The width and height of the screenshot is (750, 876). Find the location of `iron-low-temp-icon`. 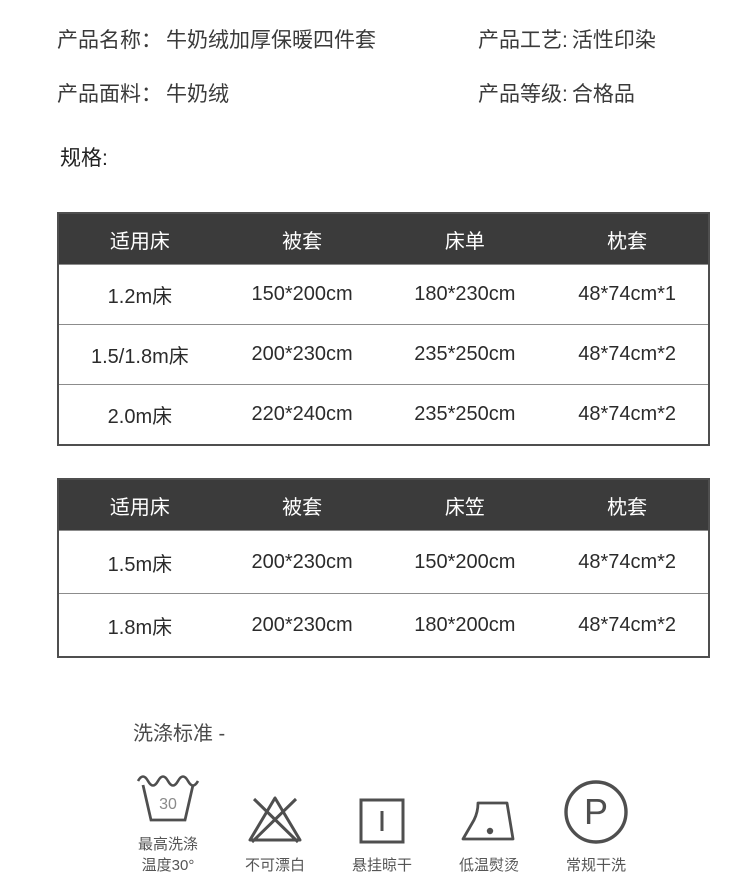

iron-low-temp-icon is located at coordinates (489, 812).